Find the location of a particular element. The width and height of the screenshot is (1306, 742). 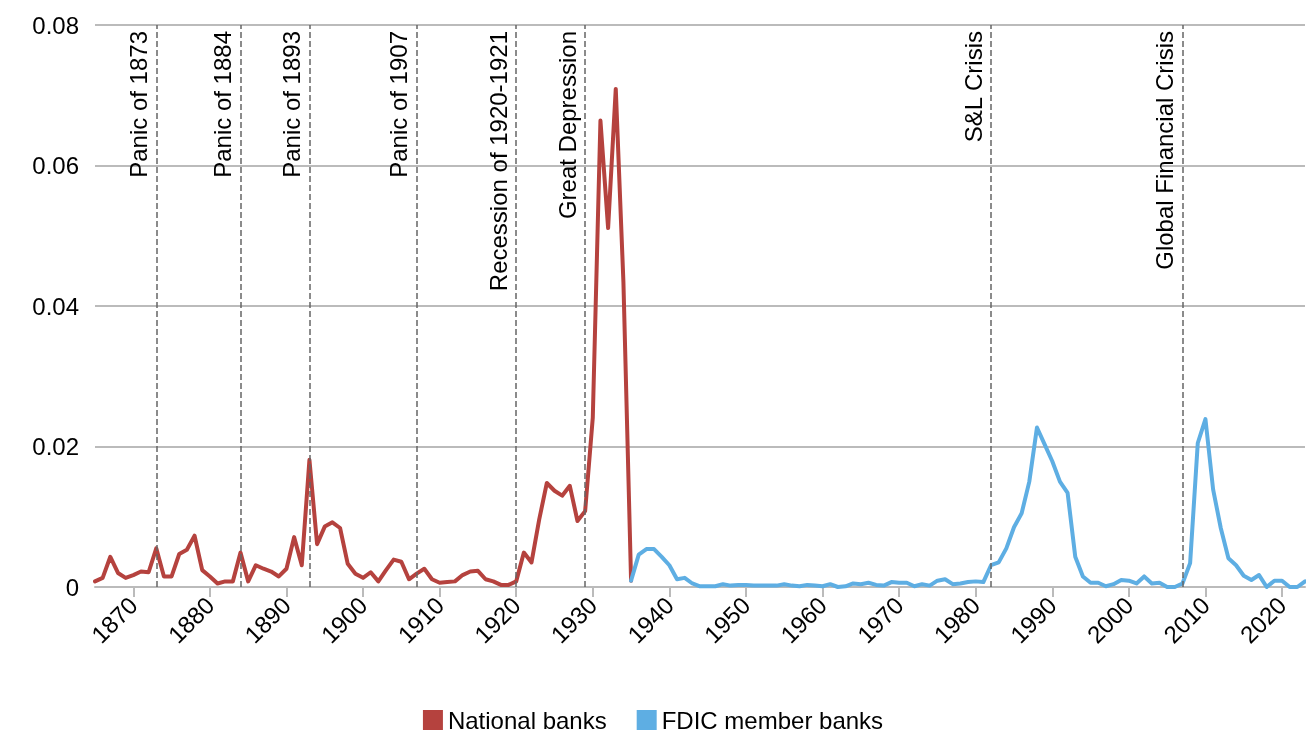

ref-line-label: Panic of 1873 is located at coordinates (138, 104).